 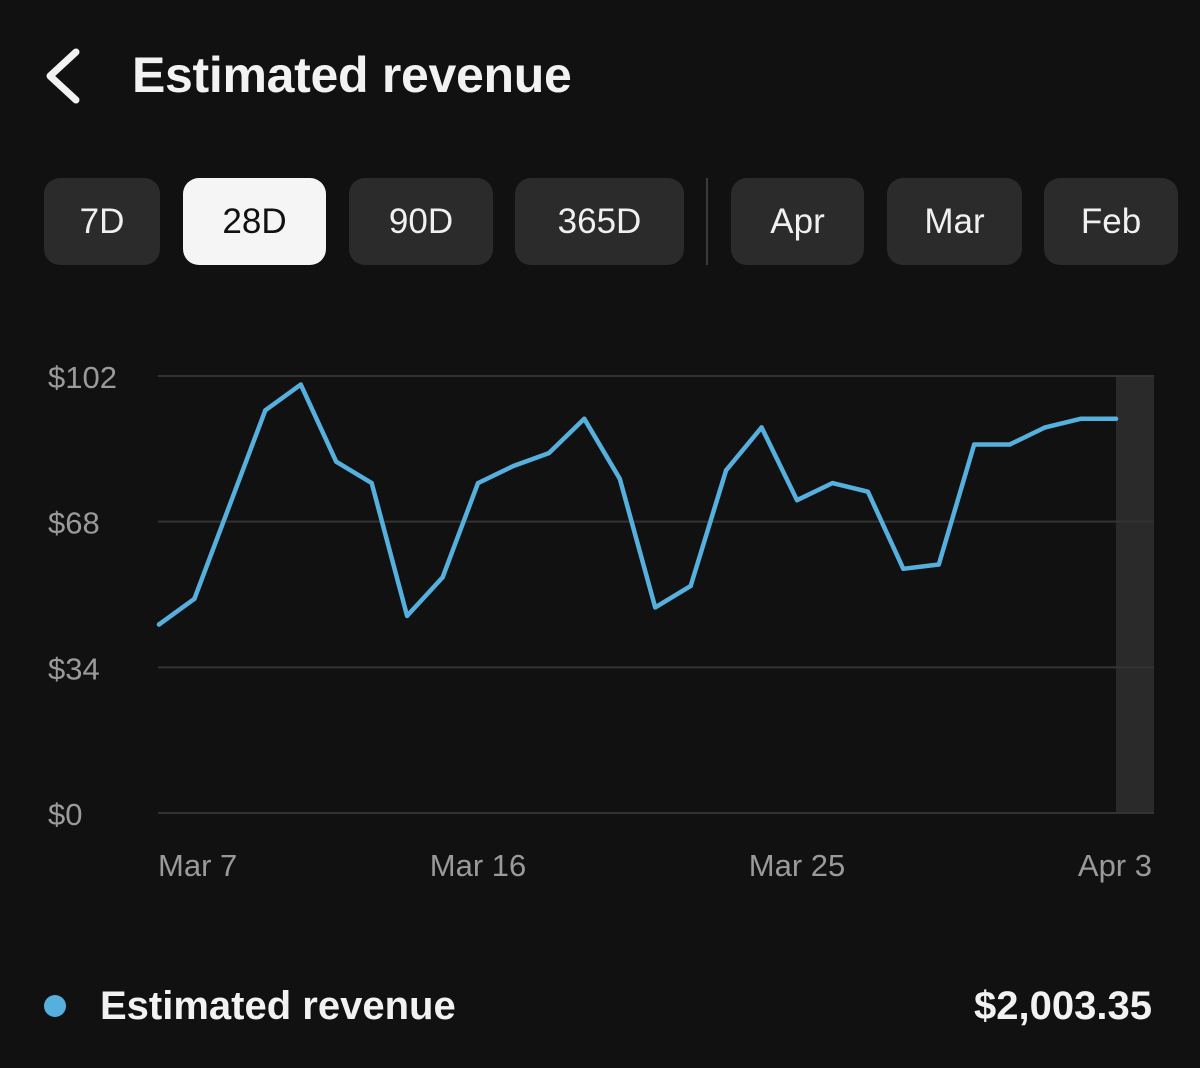 I want to click on period-pill-label: 7D, so click(x=102, y=221).